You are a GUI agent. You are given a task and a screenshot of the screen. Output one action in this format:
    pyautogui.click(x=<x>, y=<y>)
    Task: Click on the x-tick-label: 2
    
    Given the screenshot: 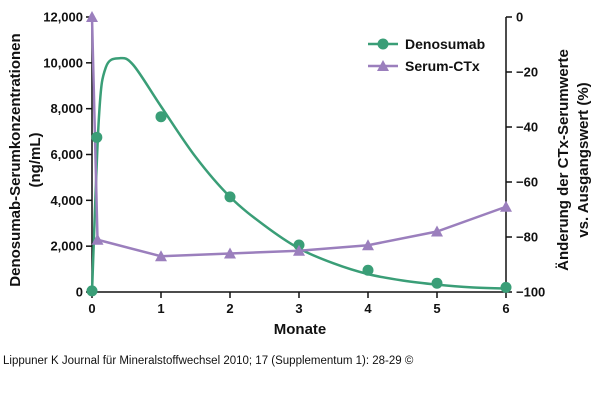 What is the action you would take?
    pyautogui.click(x=229, y=308)
    